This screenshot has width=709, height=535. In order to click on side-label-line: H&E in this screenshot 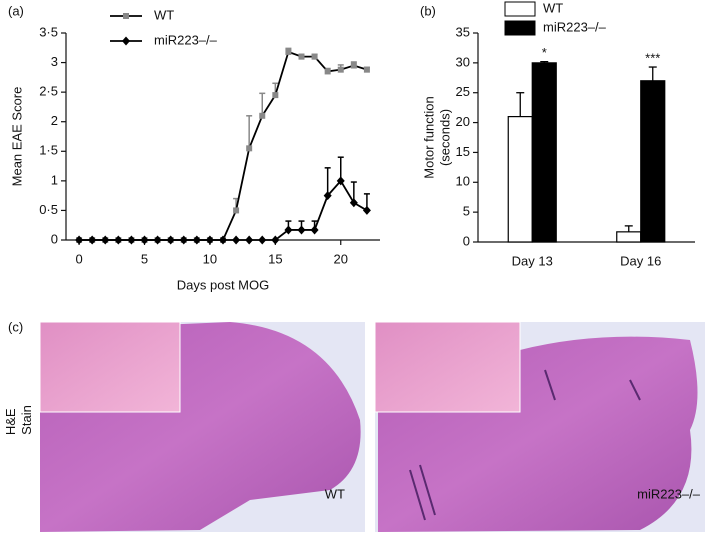, I will do `click(10, 421)`.